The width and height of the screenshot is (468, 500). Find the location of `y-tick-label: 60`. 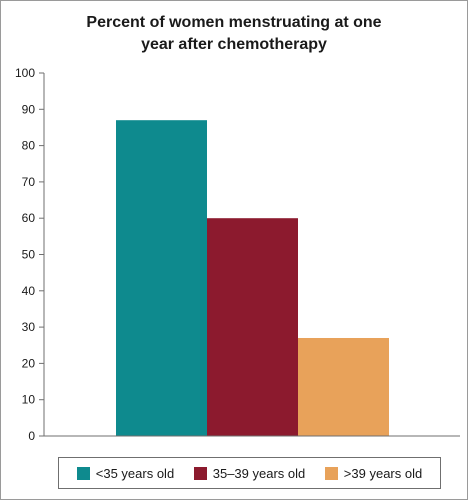

y-tick-label: 60 is located at coordinates (29, 218).